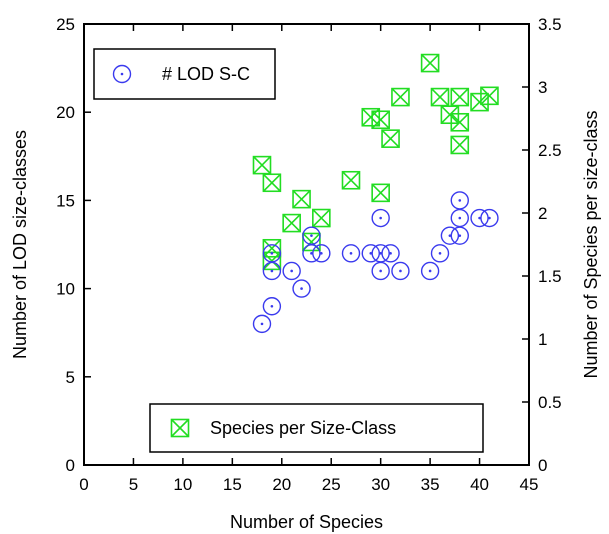 The image size is (609, 534). I want to click on x-tick-label: 45, so click(529, 484).